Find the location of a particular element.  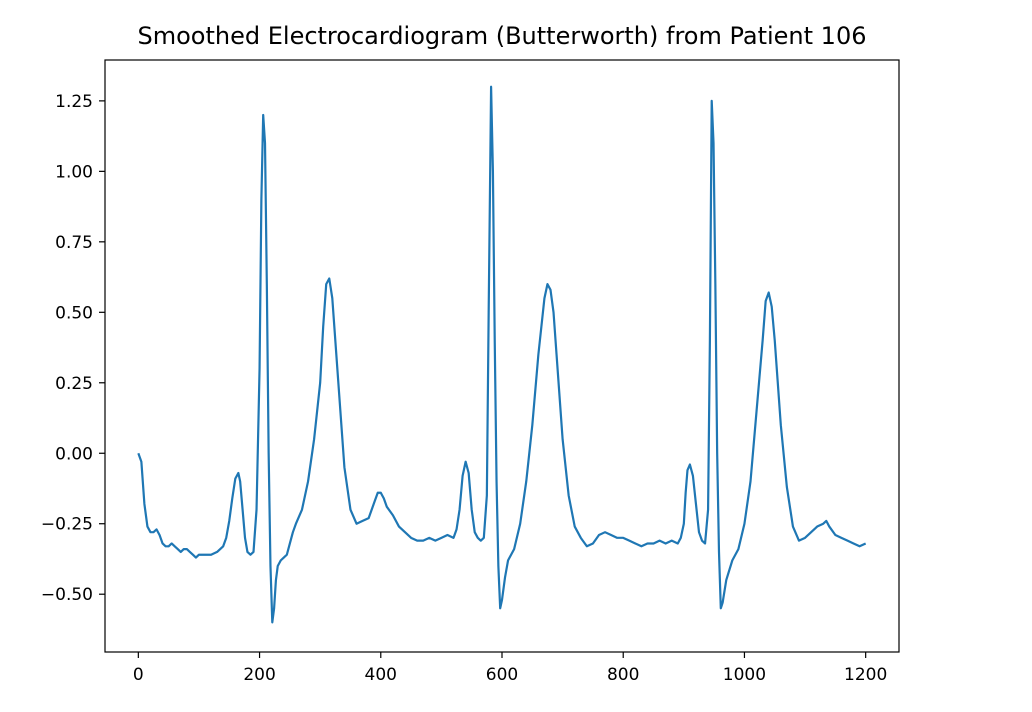

y-tick-label: −0.25 is located at coordinates (67, 525).